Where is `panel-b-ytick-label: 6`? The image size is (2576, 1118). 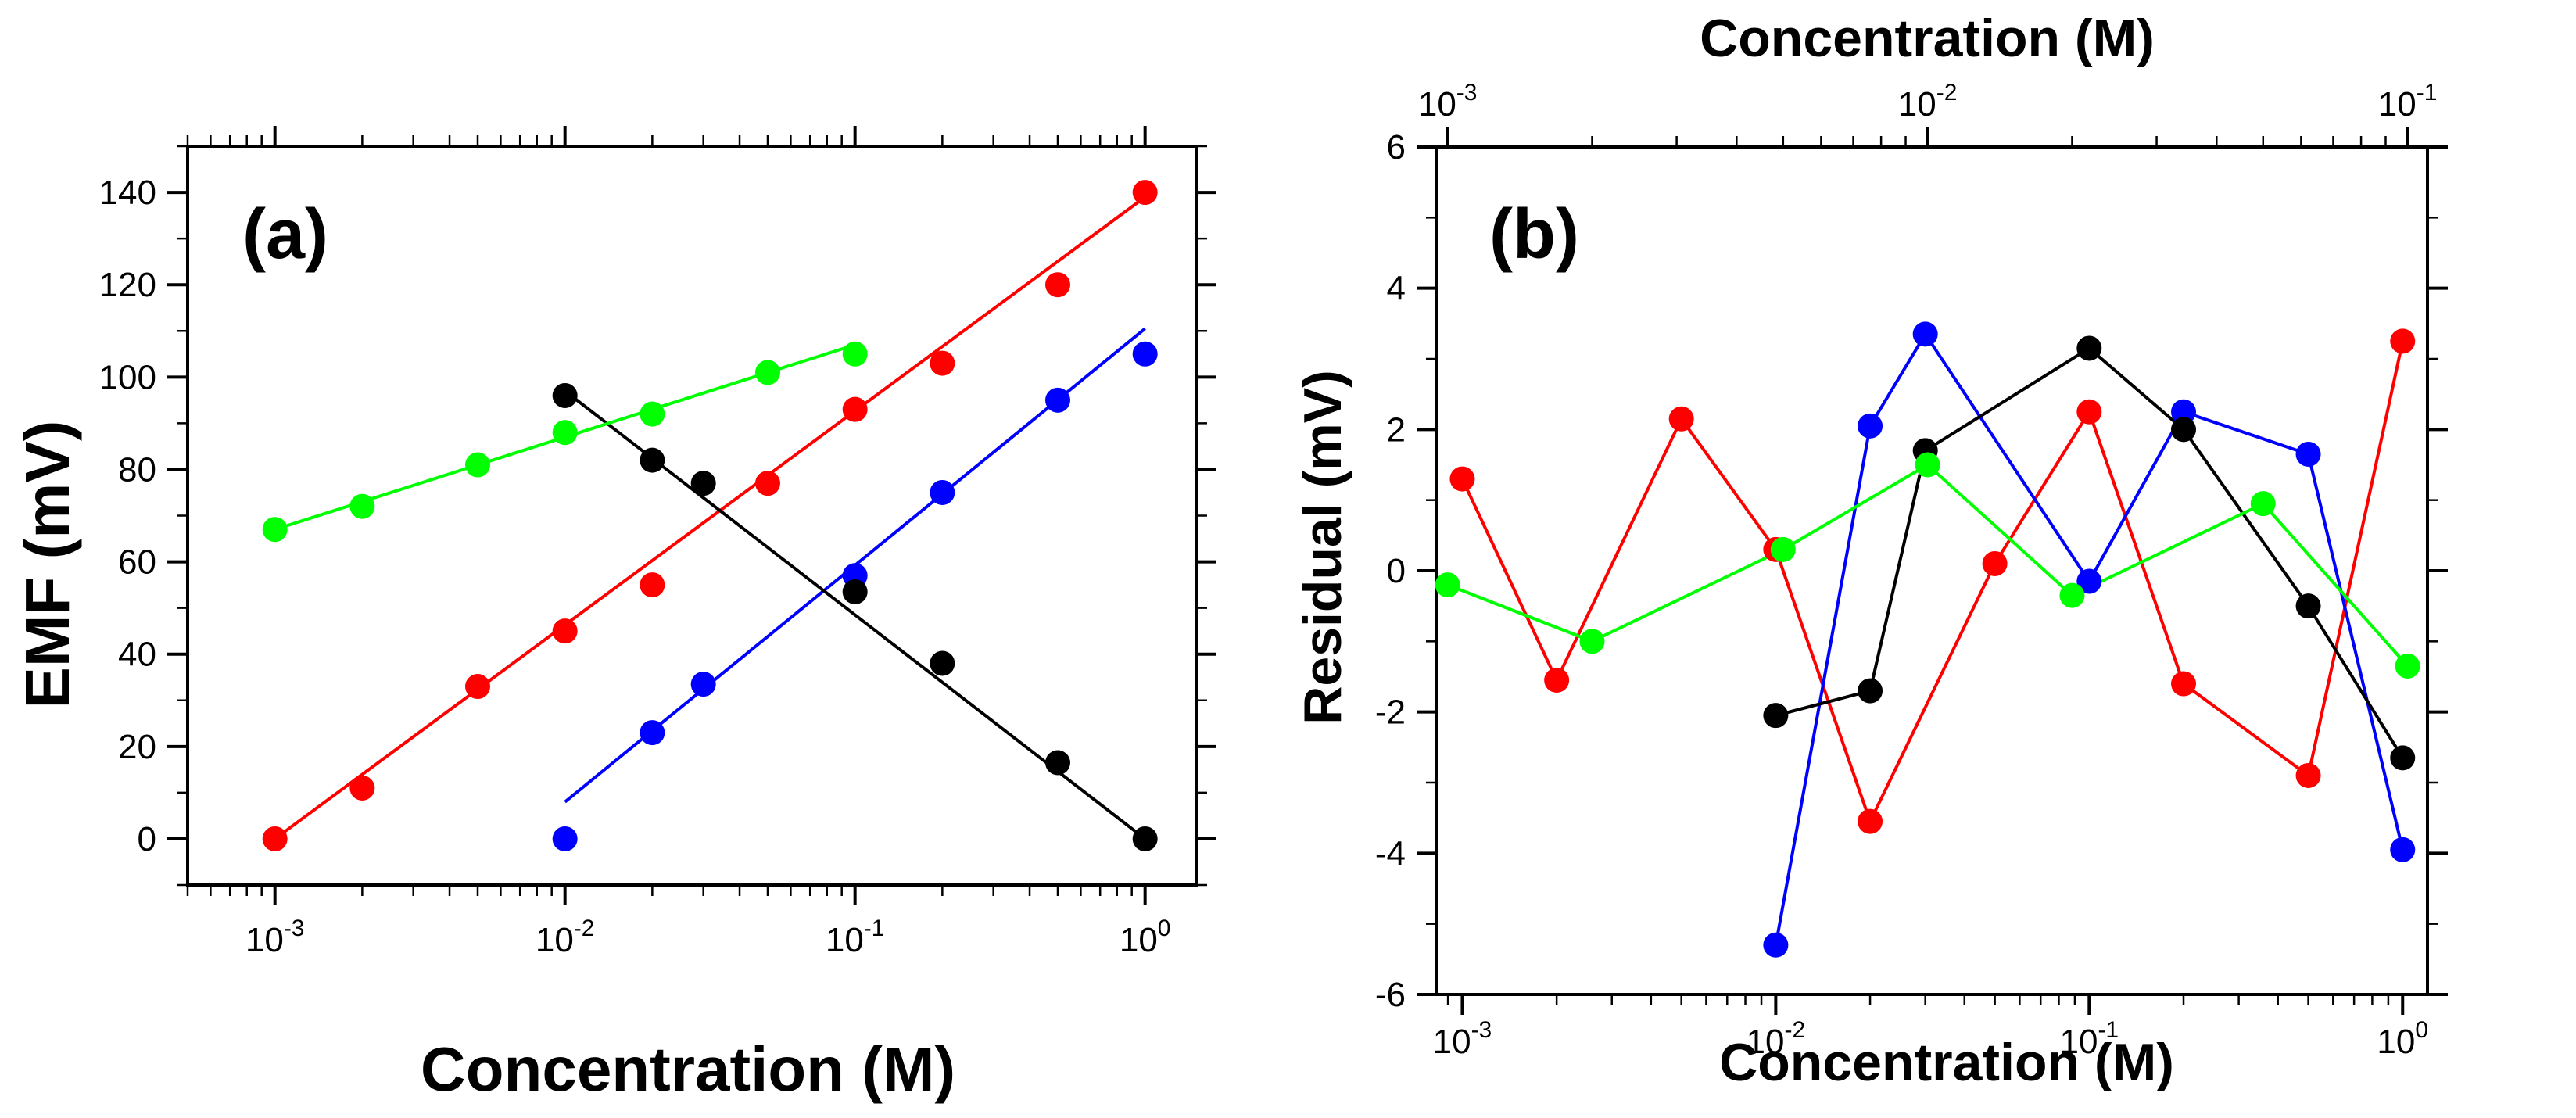 panel-b-ytick-label: 6 is located at coordinates (1396, 148).